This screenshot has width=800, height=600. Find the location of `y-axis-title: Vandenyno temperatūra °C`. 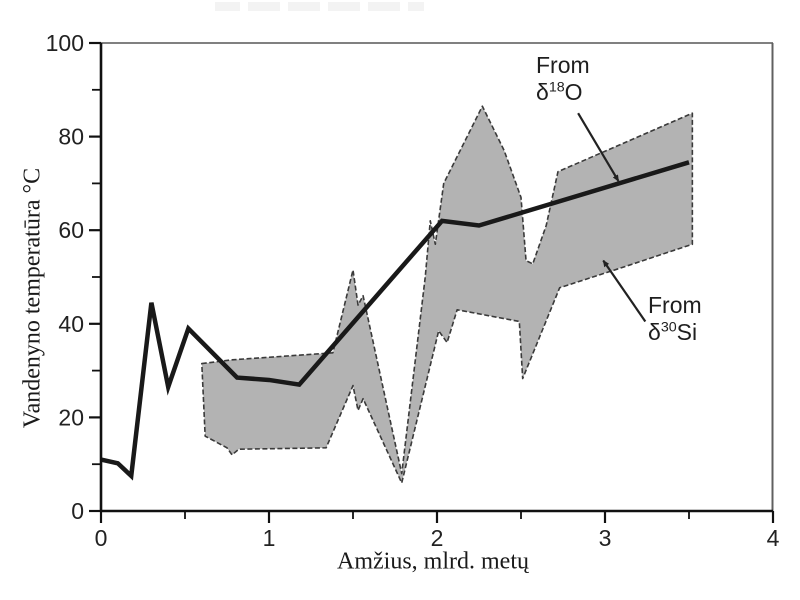

y-axis-title: Vandenyno temperatūra °C is located at coordinates (32, 298).